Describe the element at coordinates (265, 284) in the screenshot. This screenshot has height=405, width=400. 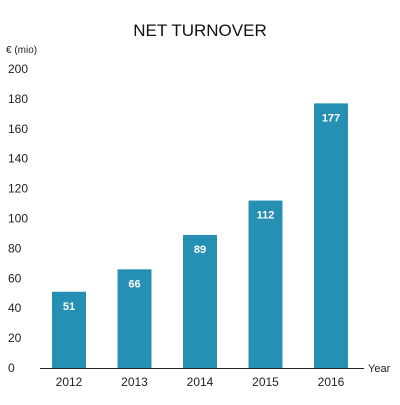
I see `bar-2015` at that location.